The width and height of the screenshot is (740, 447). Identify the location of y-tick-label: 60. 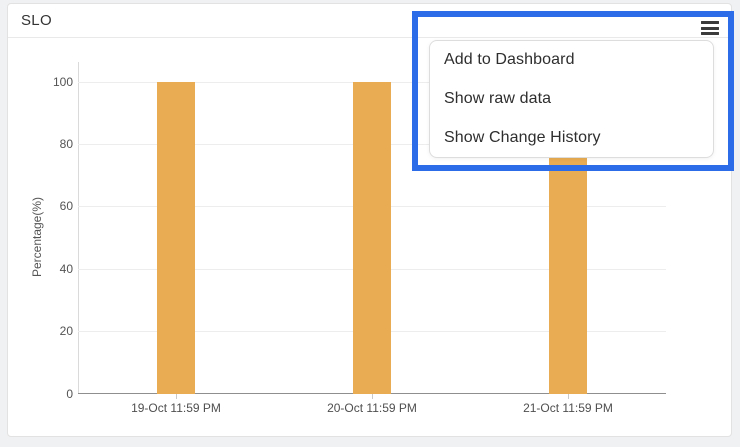
(66, 206).